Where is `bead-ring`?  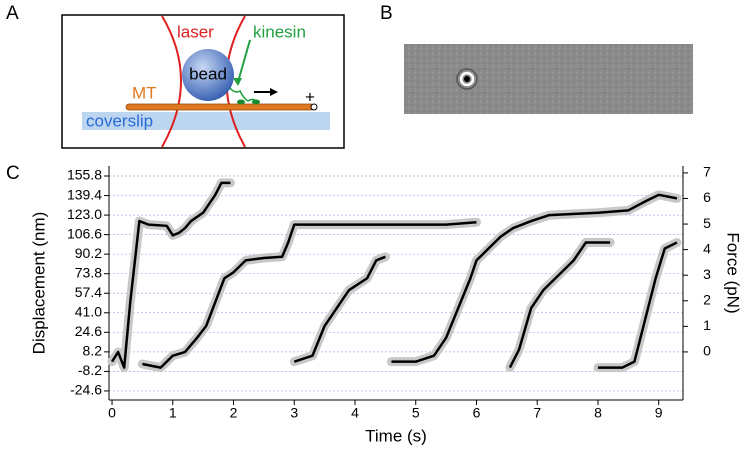
bead-ring is located at coordinates (467, 79).